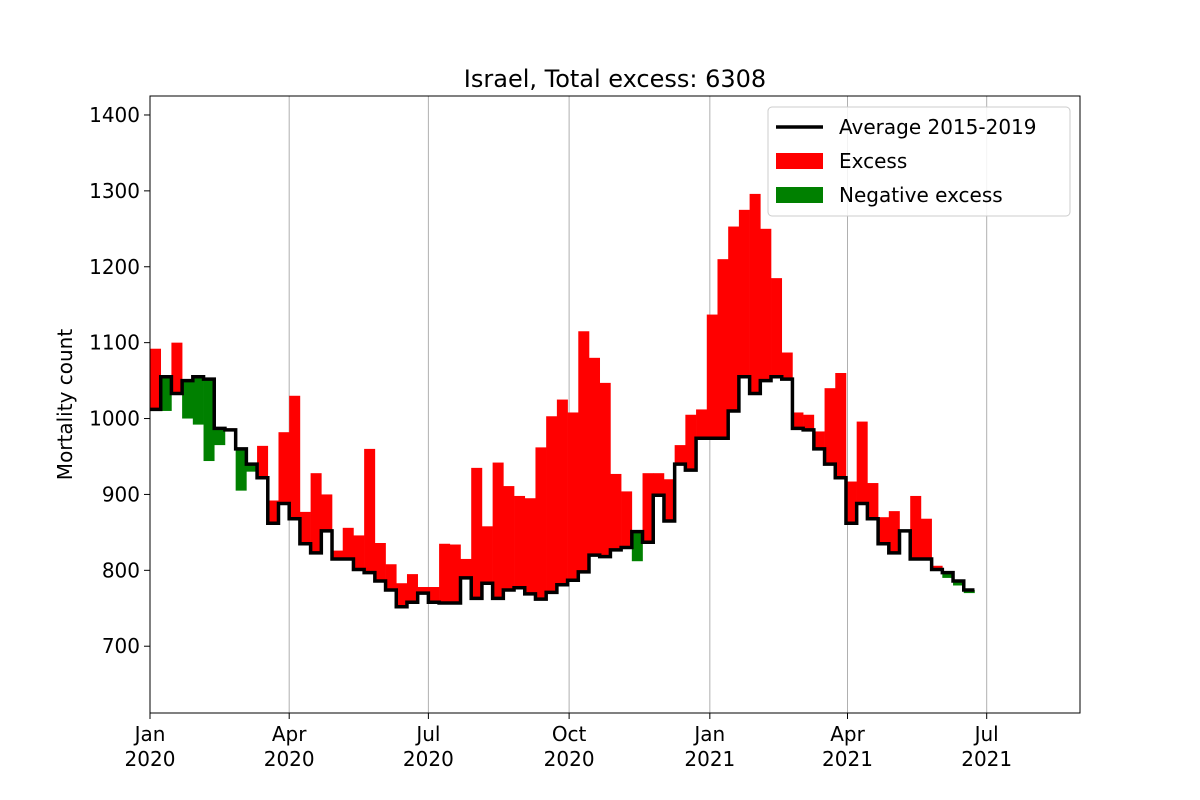 Image resolution: width=1200 pixels, height=800 pixels. What do you see at coordinates (114, 419) in the screenshot?
I see `y-tick-label: 1000` at bounding box center [114, 419].